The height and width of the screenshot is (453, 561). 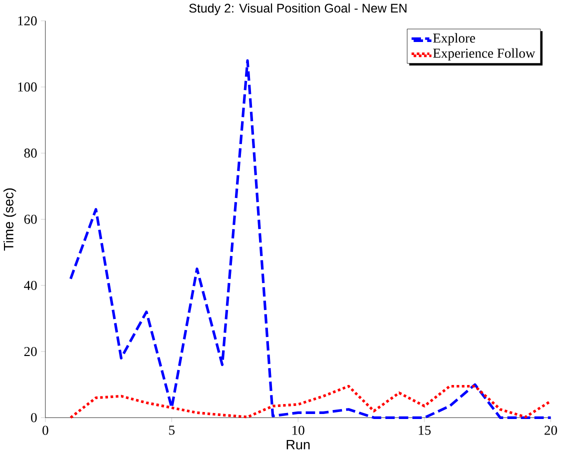 I want to click on y-tick-label: 60, so click(x=30, y=219).